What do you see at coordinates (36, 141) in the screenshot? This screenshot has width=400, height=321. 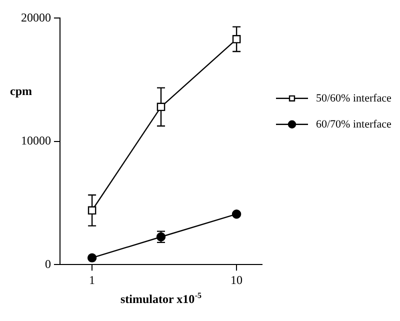 I see `y-tick-label: 10000` at bounding box center [36, 141].